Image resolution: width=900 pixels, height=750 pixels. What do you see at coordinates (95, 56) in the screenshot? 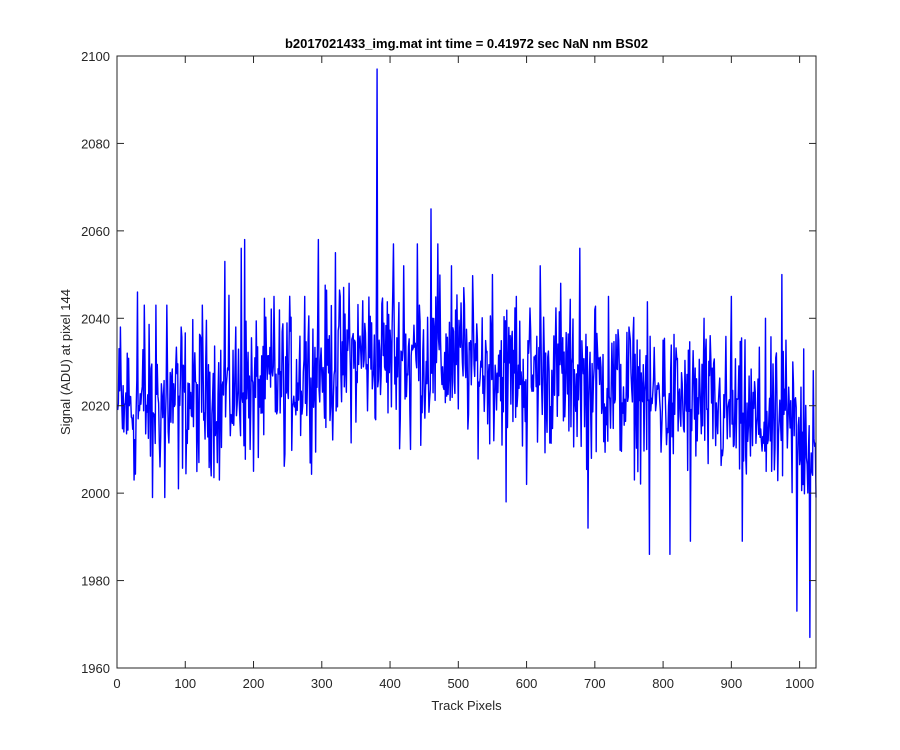
I see `y-tick-label: 2100` at bounding box center [95, 56].